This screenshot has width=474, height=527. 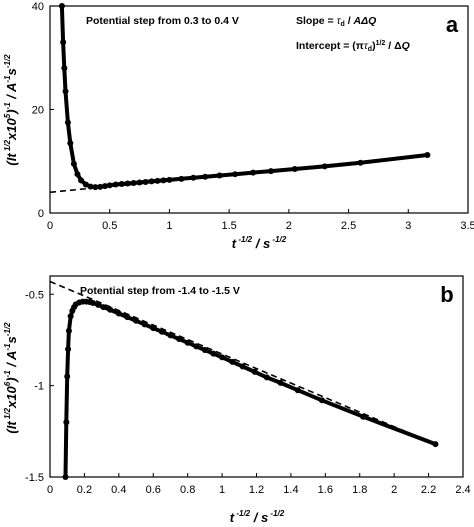 What do you see at coordinates (162, 21) in the screenshot?
I see `panel-a-annotation: Potential step from 0.3 to 0.4 V` at bounding box center [162, 21].